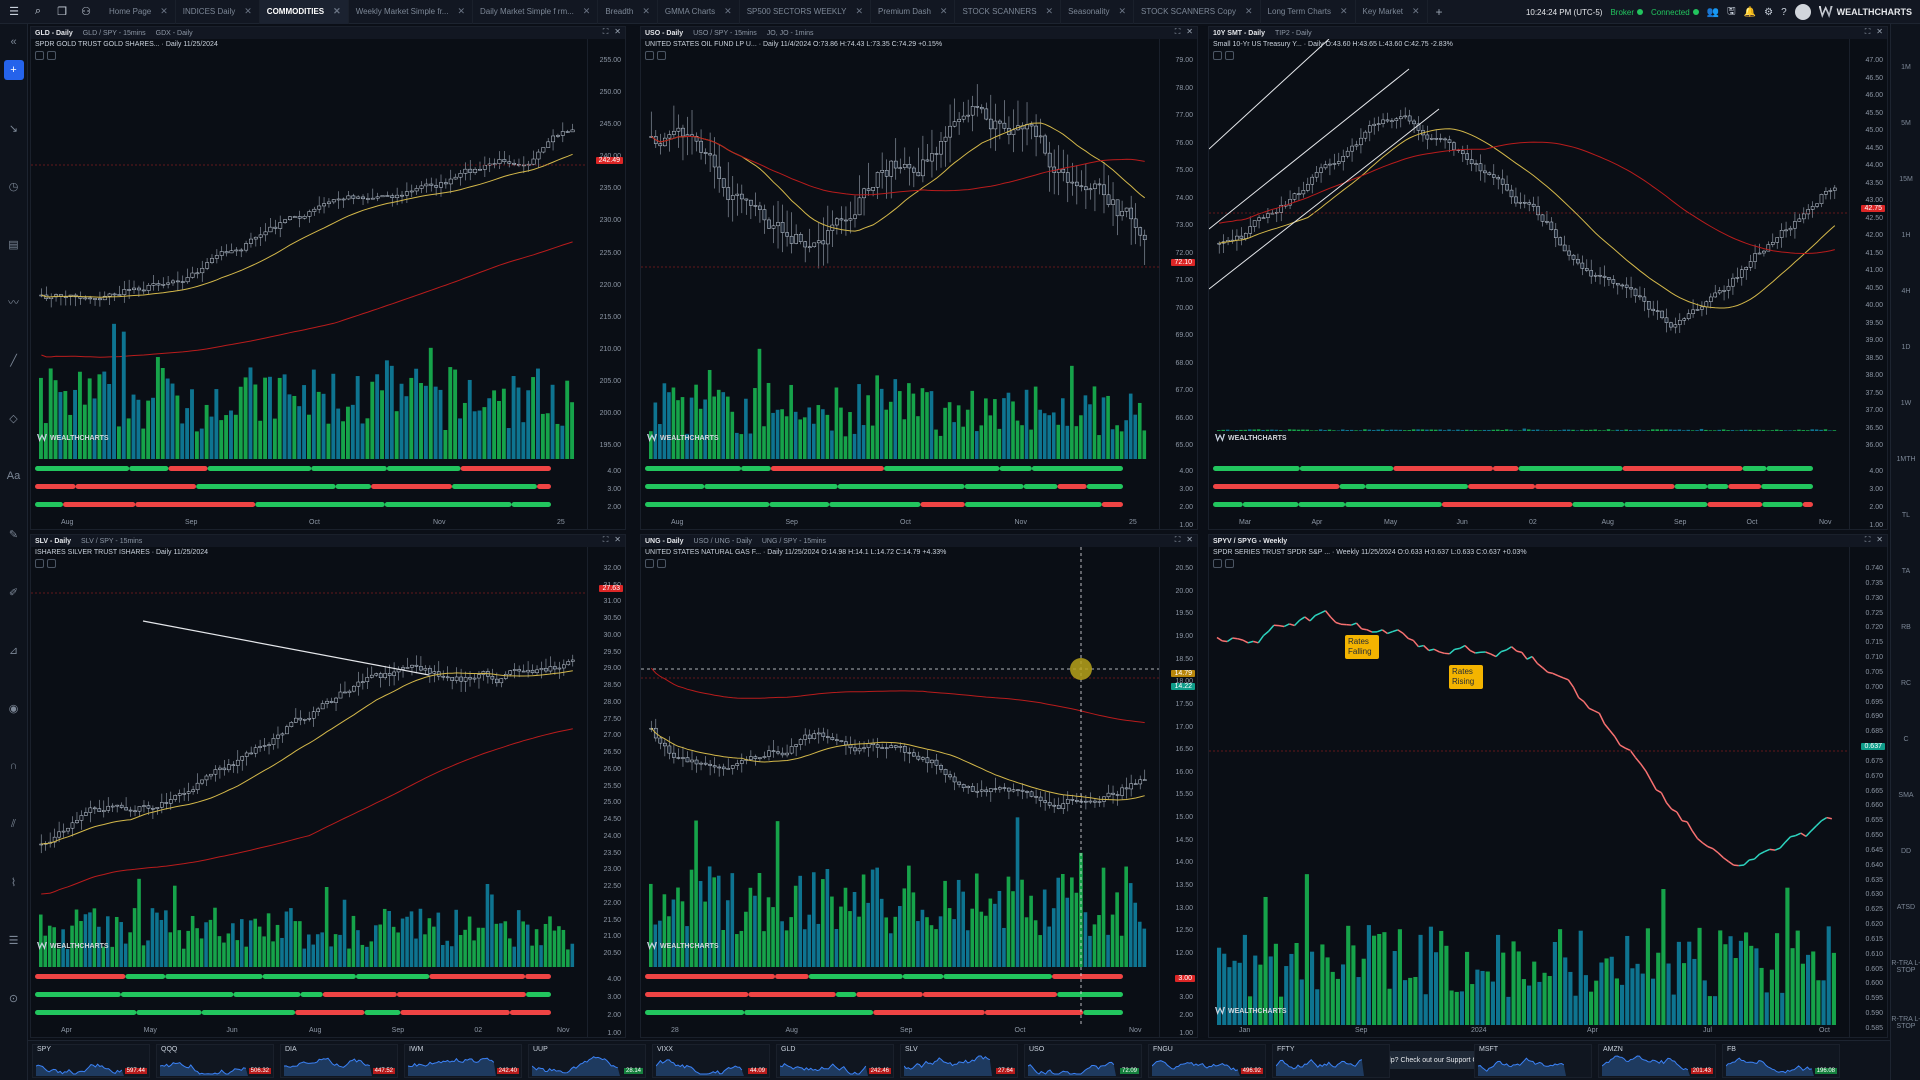 The image size is (1920, 1080). I want to click on panel-tab: 10Y SMT - Daily, so click(1239, 33).